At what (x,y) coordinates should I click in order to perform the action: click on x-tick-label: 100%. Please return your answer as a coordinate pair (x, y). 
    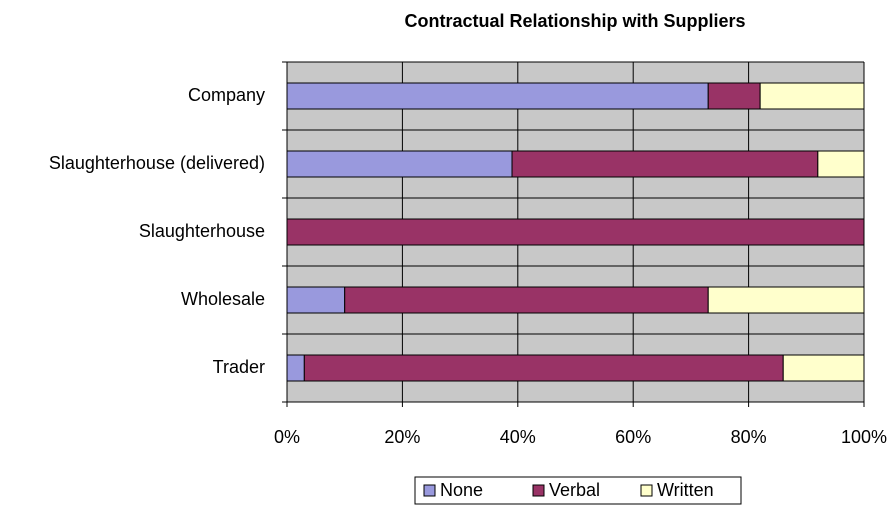
    Looking at the image, I should click on (864, 437).